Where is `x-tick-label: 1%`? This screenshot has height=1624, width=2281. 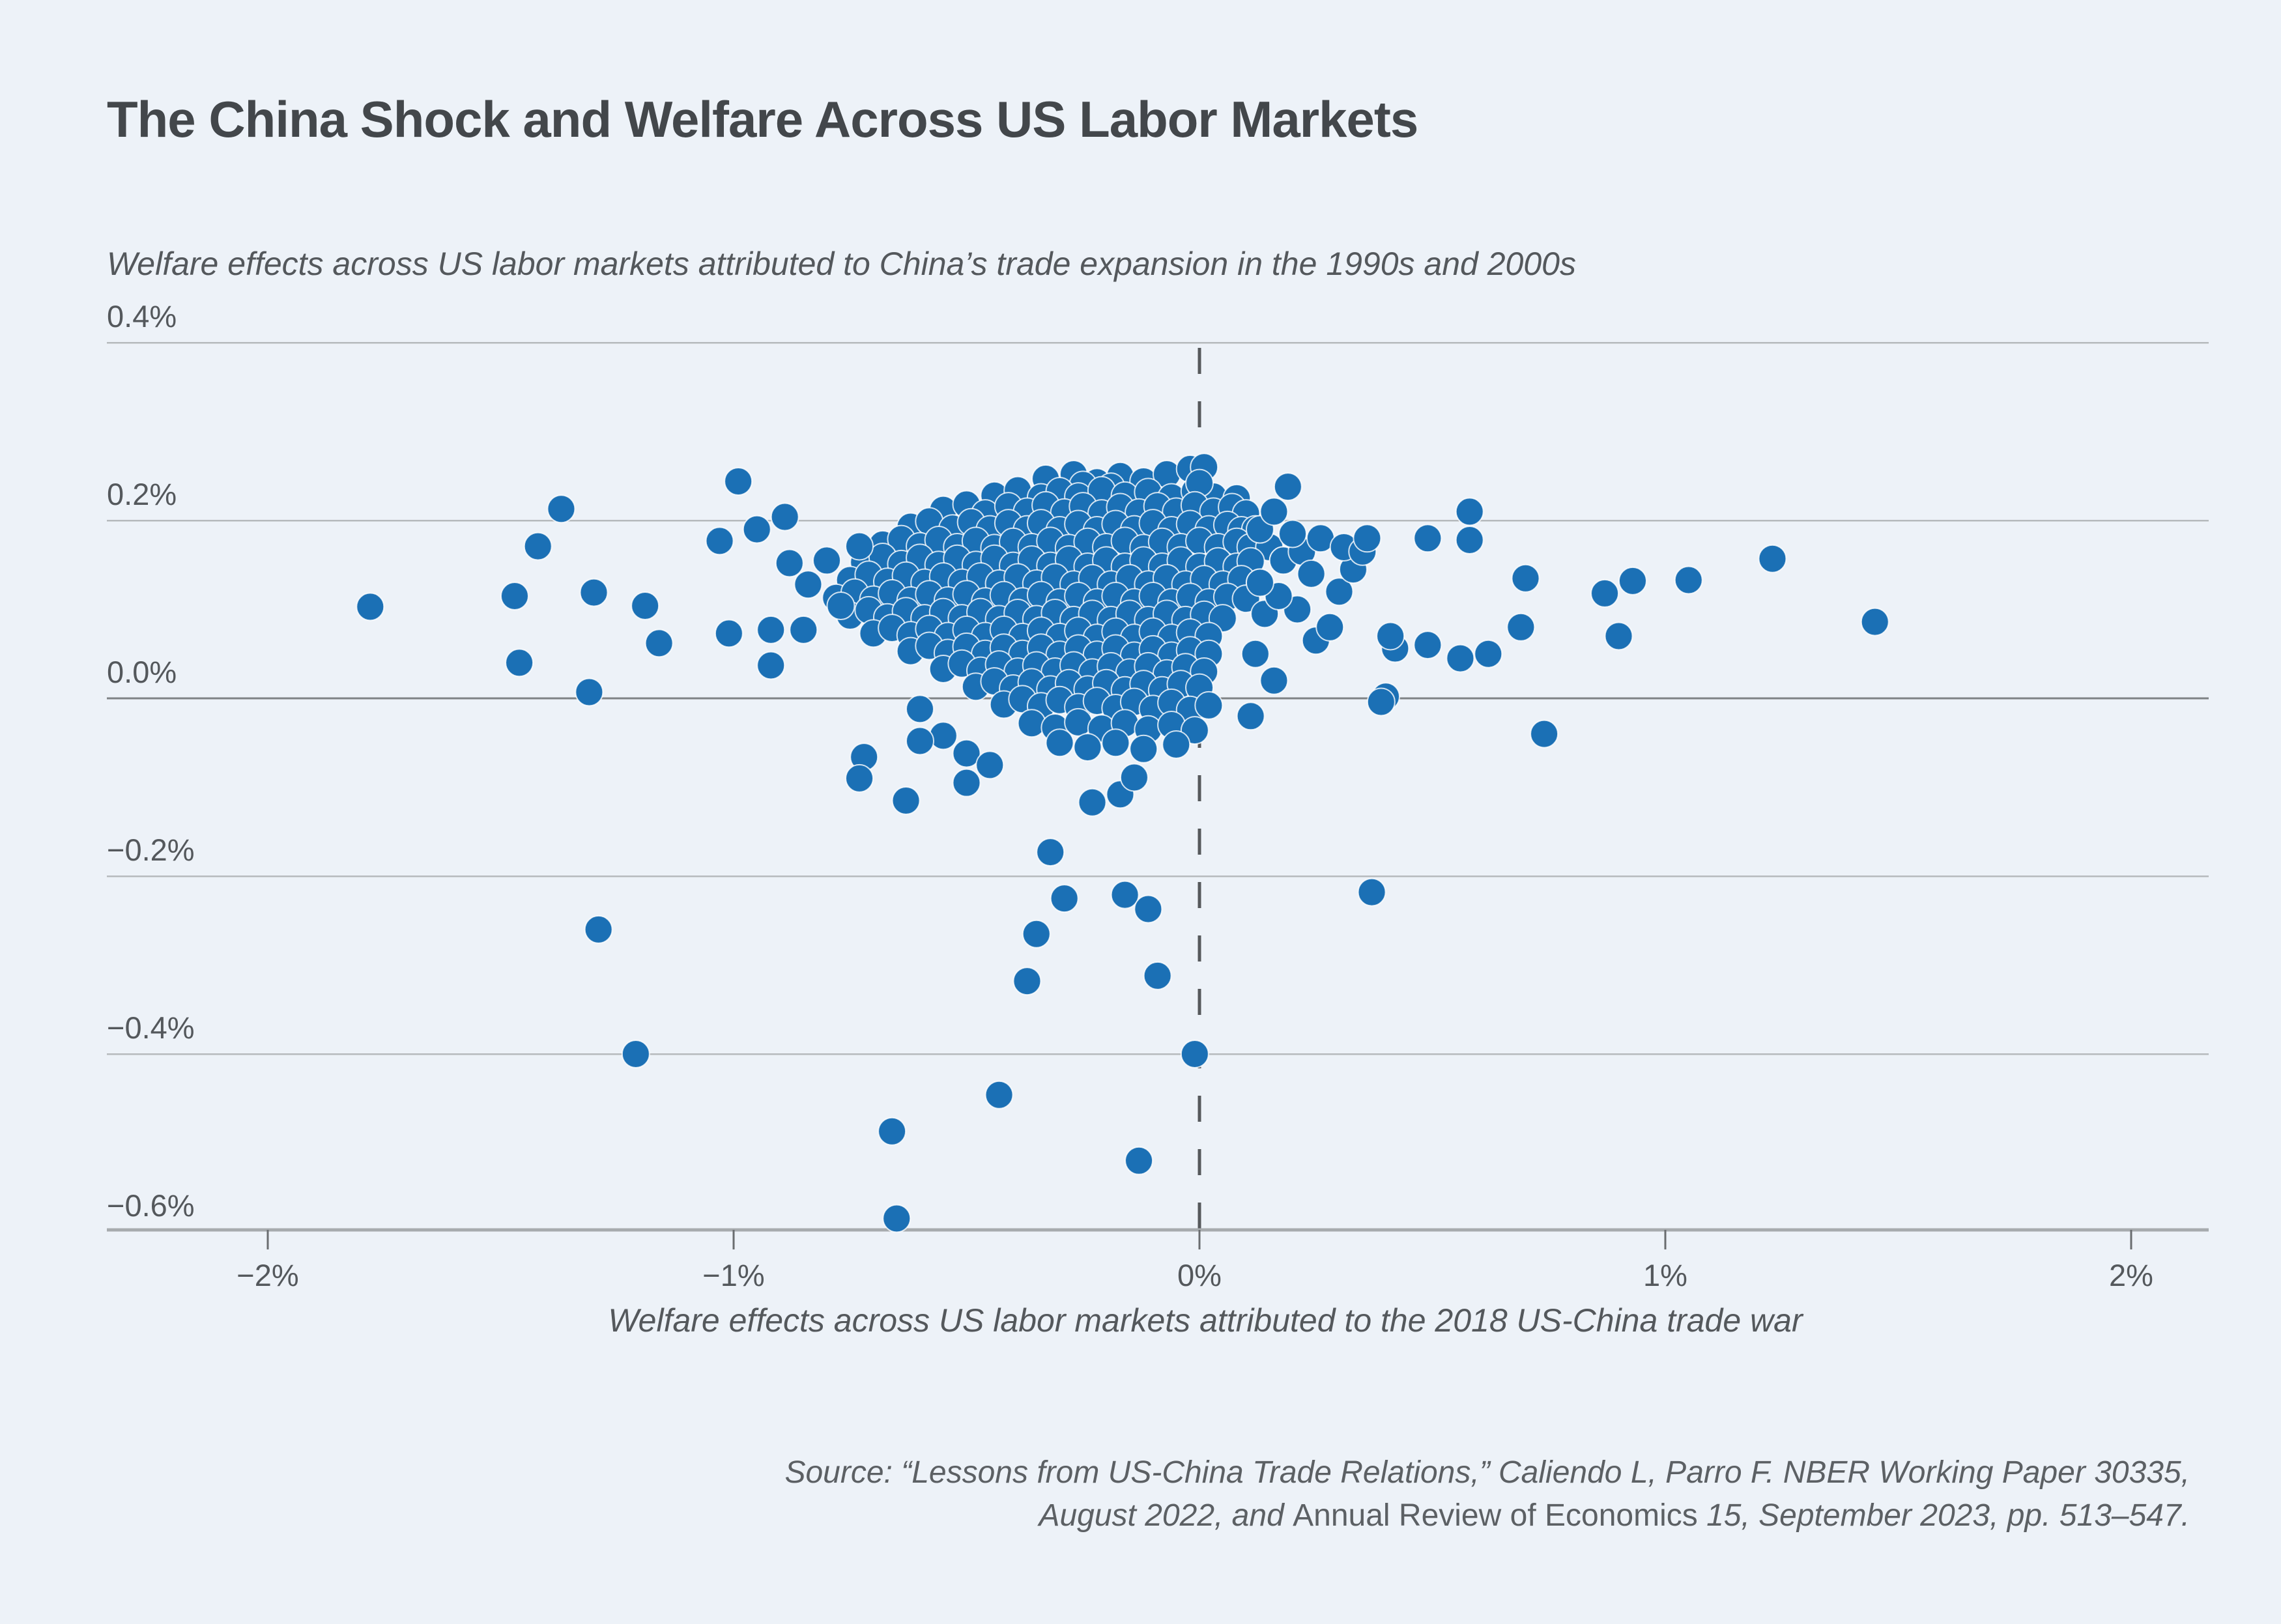
x-tick-label: 1% is located at coordinates (1665, 1275).